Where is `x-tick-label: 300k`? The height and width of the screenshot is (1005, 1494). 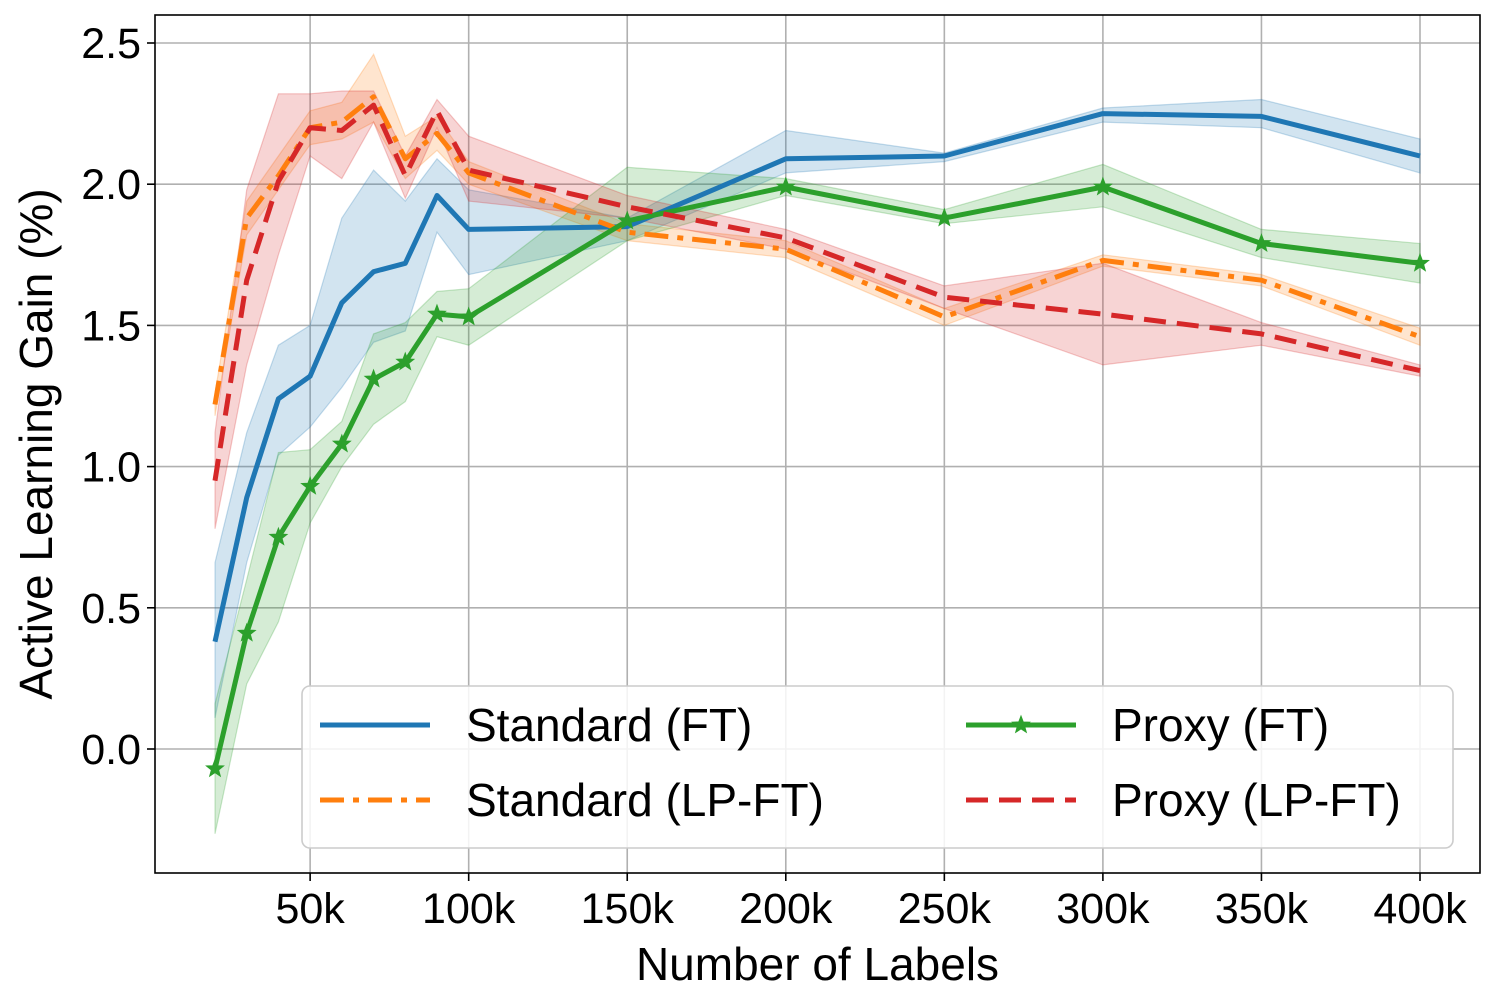 x-tick-label: 300k is located at coordinates (1103, 909).